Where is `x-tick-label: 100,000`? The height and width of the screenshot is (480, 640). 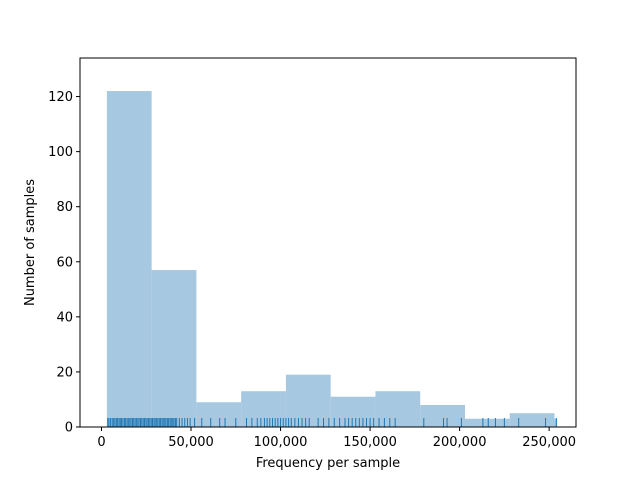
x-tick-label: 100,000 is located at coordinates (281, 442).